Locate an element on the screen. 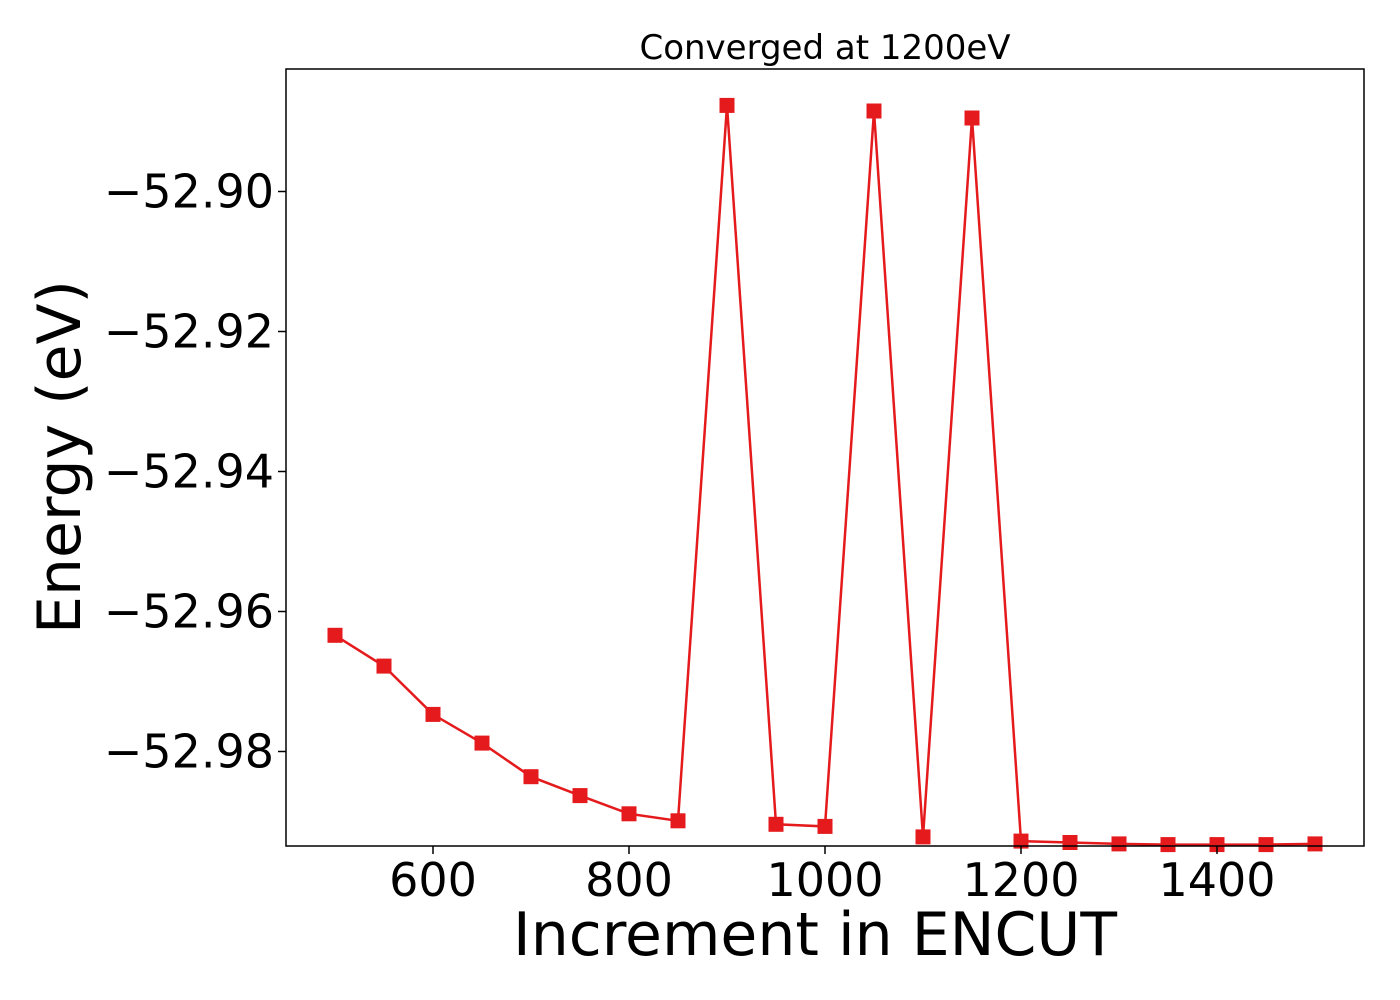 The height and width of the screenshot is (1000, 1400). y-tick-label: −52.96 is located at coordinates (189, 612).